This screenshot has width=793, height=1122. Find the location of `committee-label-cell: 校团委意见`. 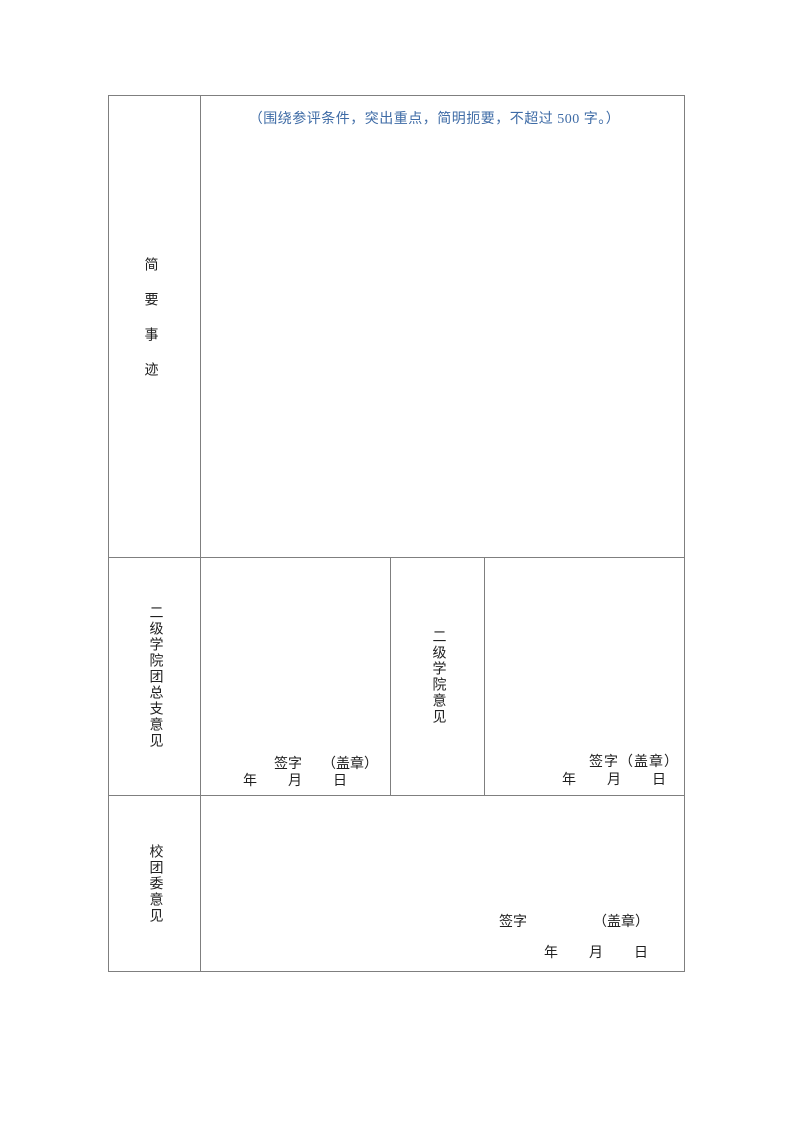

committee-label-cell: 校团委意见 is located at coordinates (155, 883).